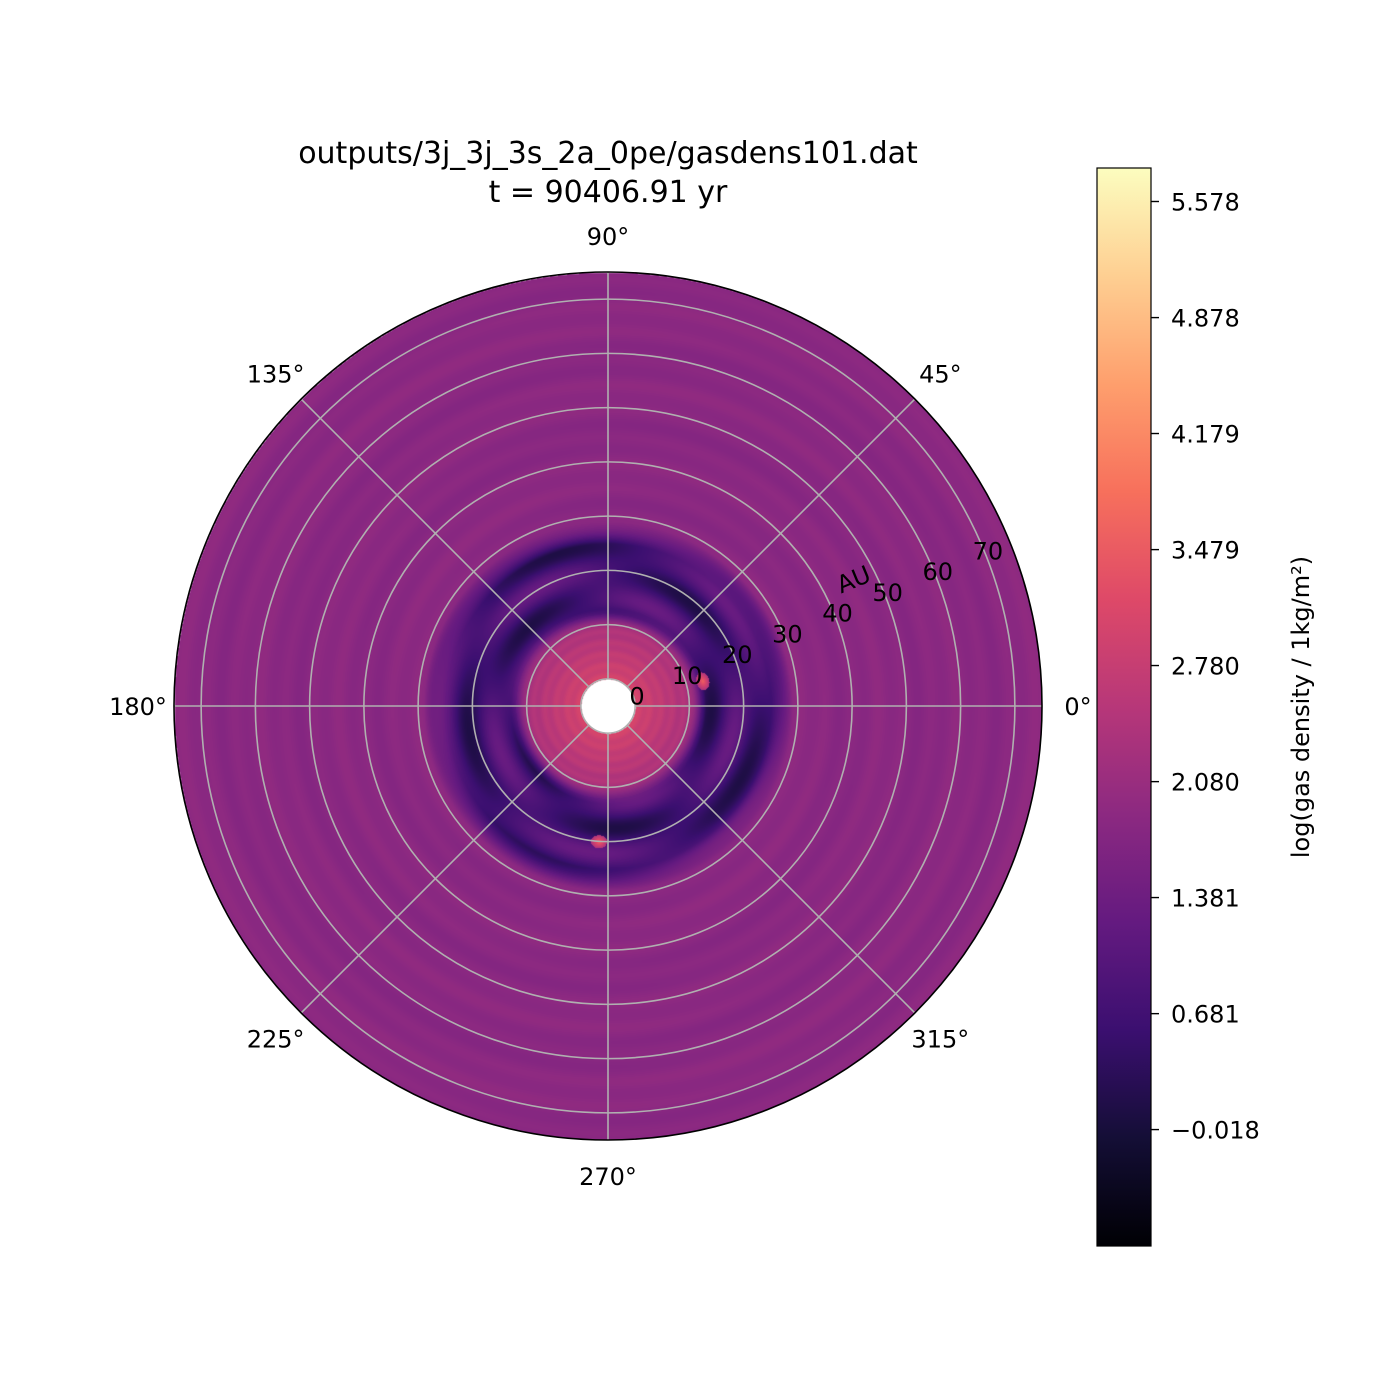 This screenshot has width=1400, height=1400. Describe the element at coordinates (138, 707) in the screenshot. I see `theta-tick-label: 180°` at that location.